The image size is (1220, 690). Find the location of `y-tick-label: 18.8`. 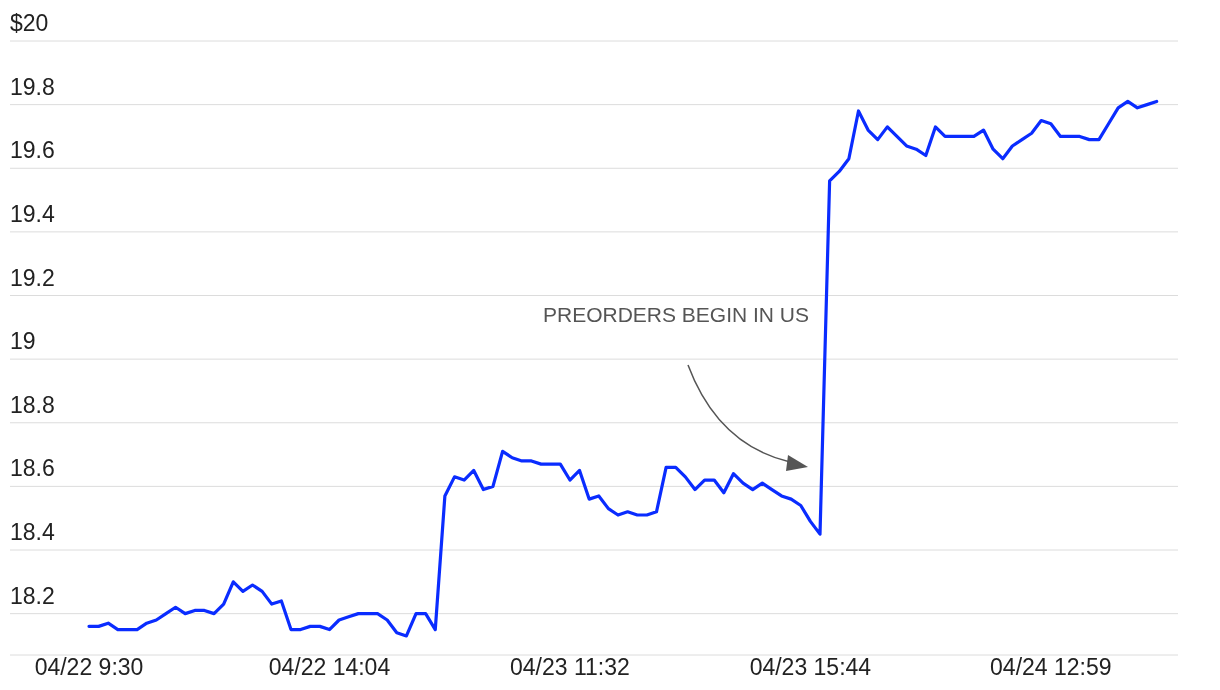

y-tick-label: 18.8 is located at coordinates (32, 404).